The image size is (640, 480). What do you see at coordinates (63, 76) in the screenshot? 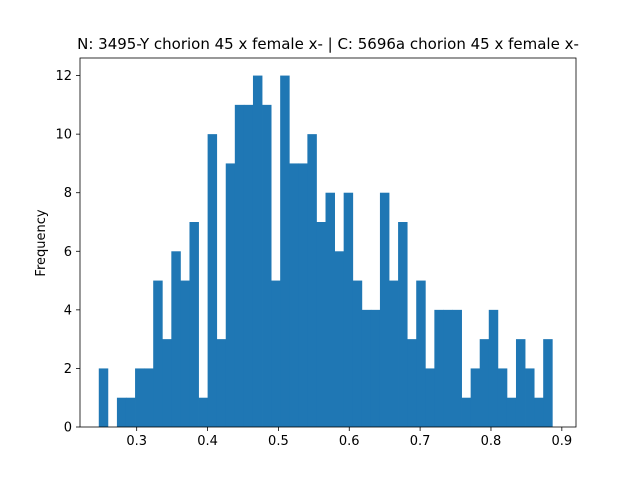
I see `y-tick-label: 12` at bounding box center [63, 76].